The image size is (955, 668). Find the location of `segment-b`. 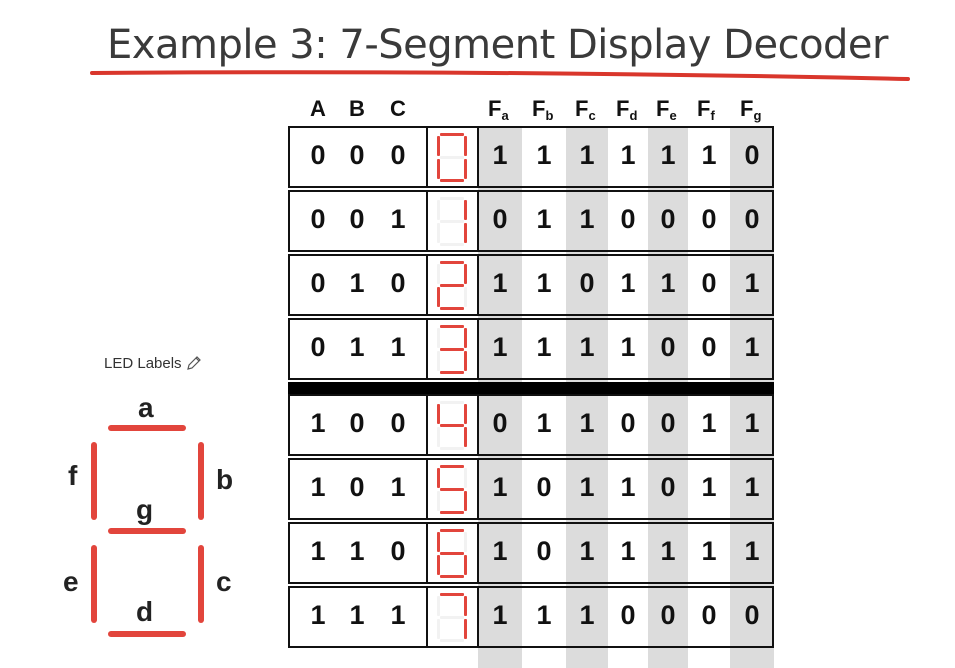

segment-b is located at coordinates (201, 481).